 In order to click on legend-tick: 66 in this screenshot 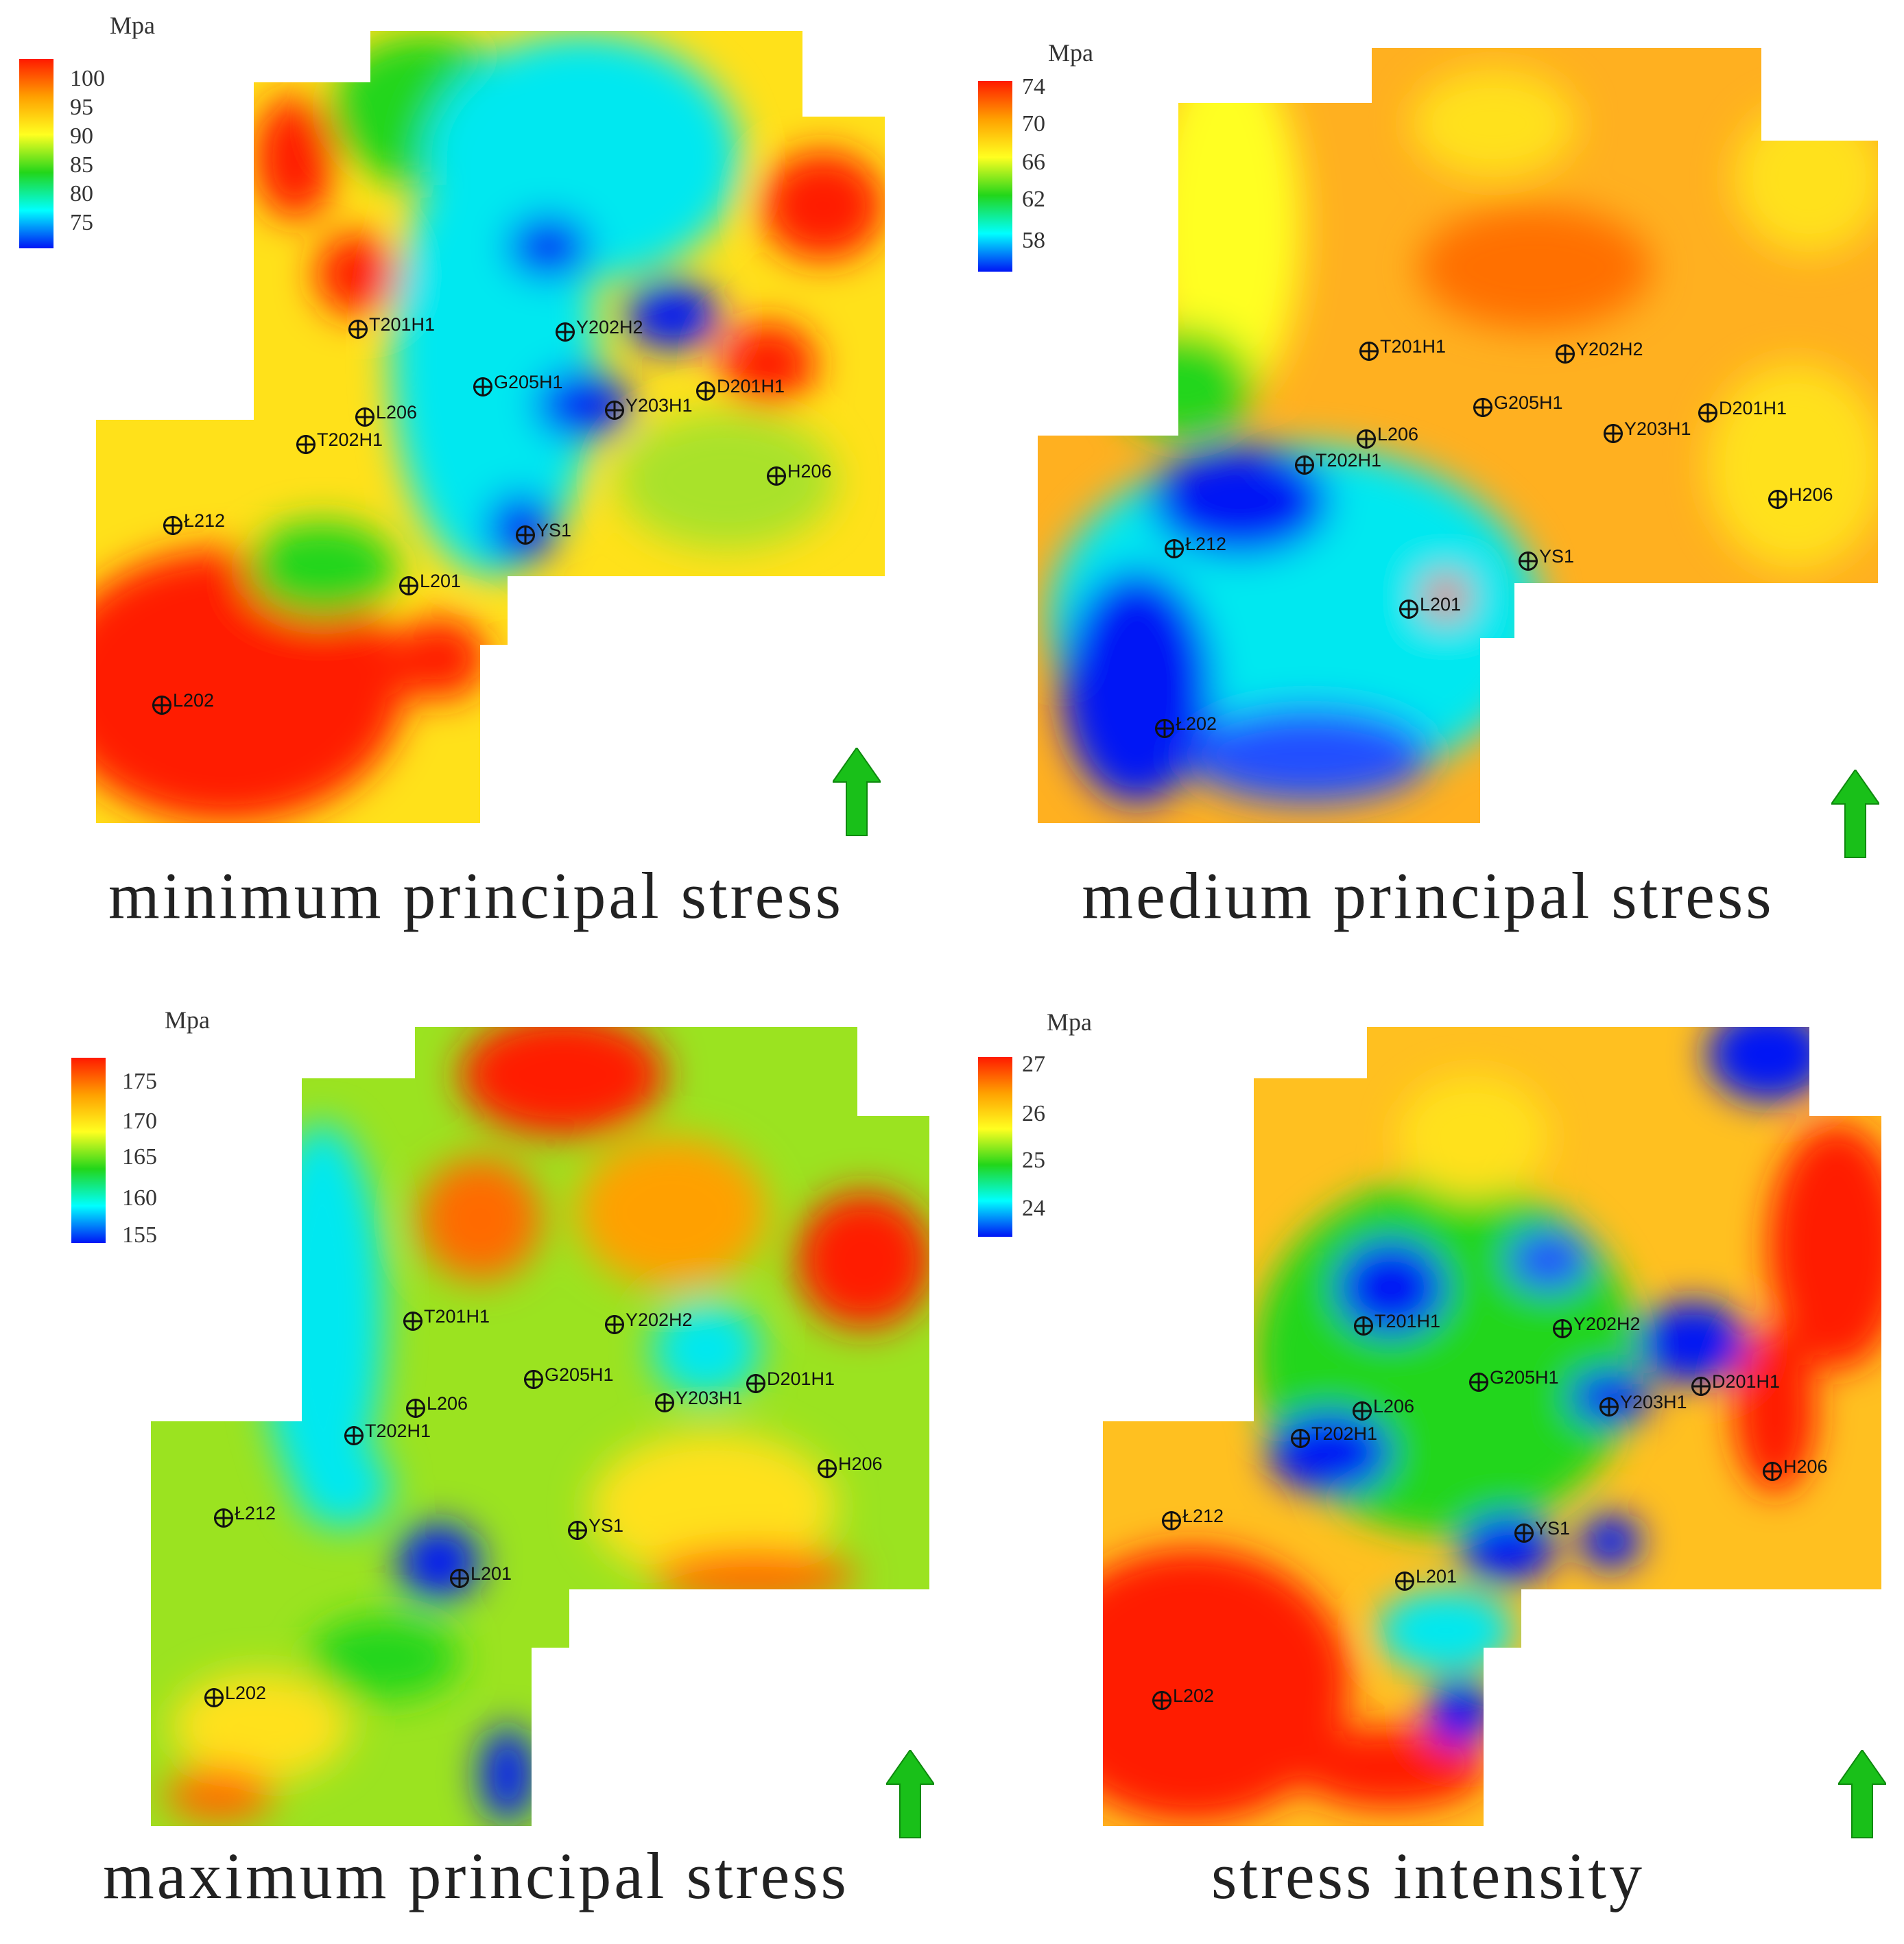, I will do `click(1033, 162)`.